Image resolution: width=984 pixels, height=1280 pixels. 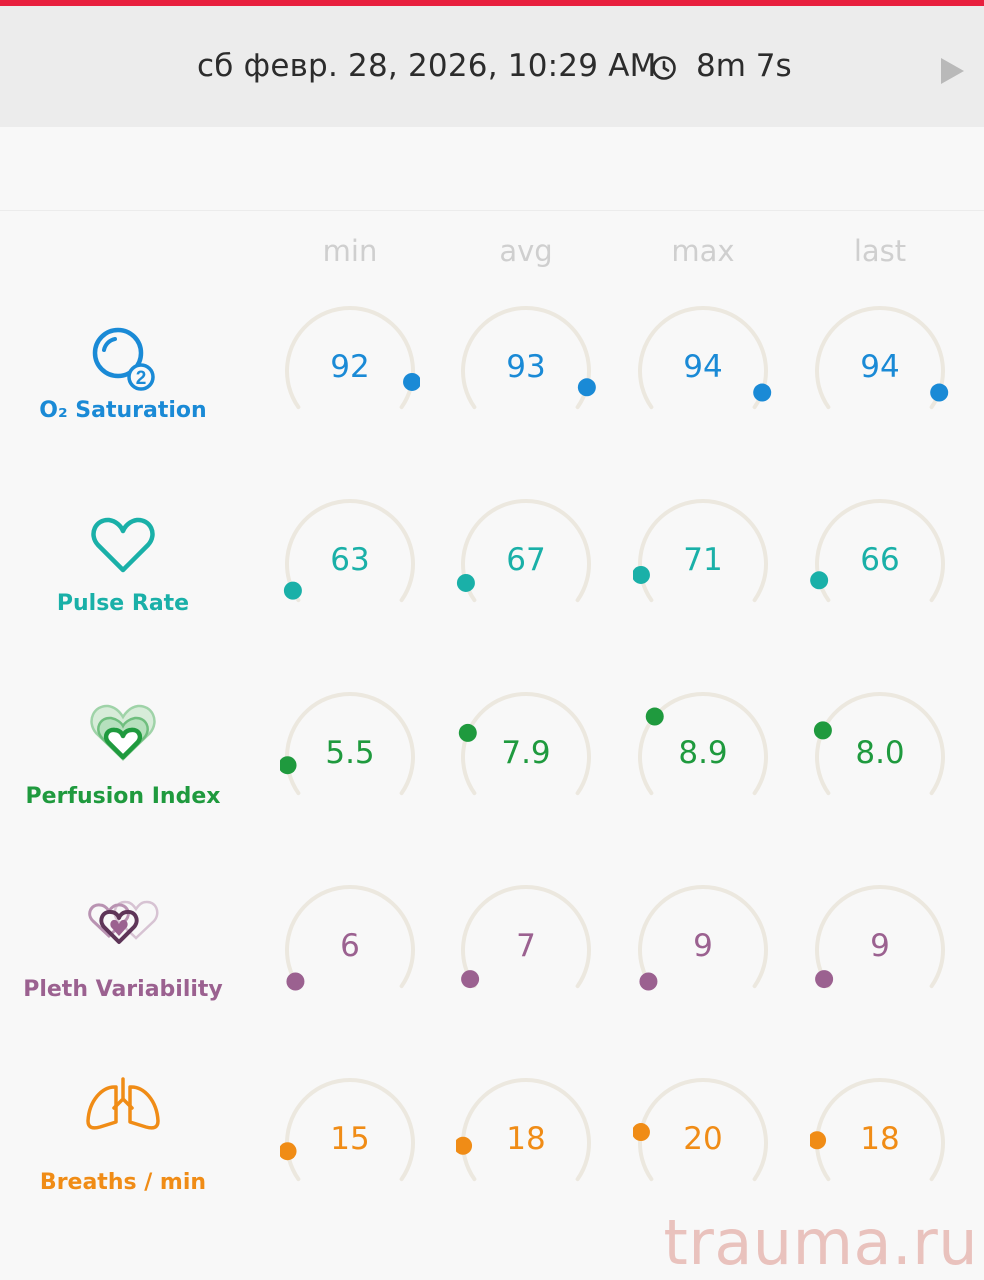 What do you see at coordinates (123, 410) in the screenshot?
I see `metric-label-o2: O₂ Saturation` at bounding box center [123, 410].